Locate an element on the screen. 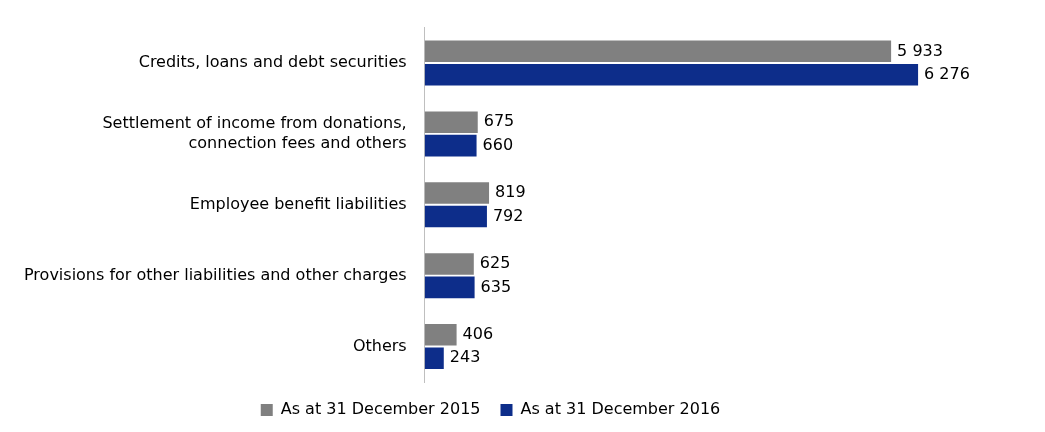 The image size is (1045, 432). data-label: 675 is located at coordinates (499, 121).